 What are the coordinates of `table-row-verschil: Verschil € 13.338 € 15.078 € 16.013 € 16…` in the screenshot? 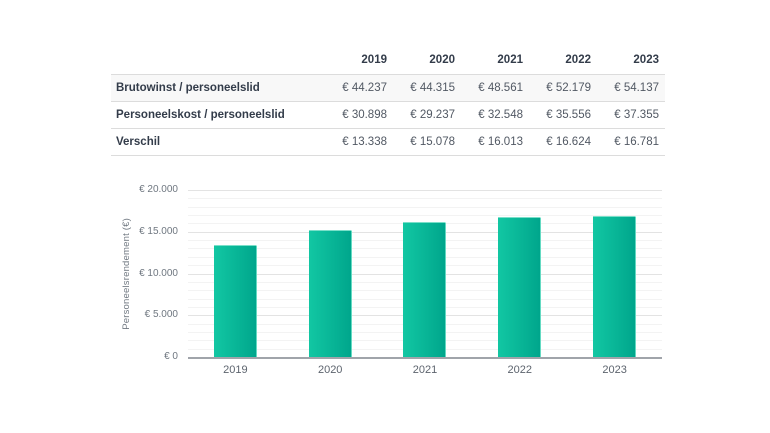 It's located at (388, 142).